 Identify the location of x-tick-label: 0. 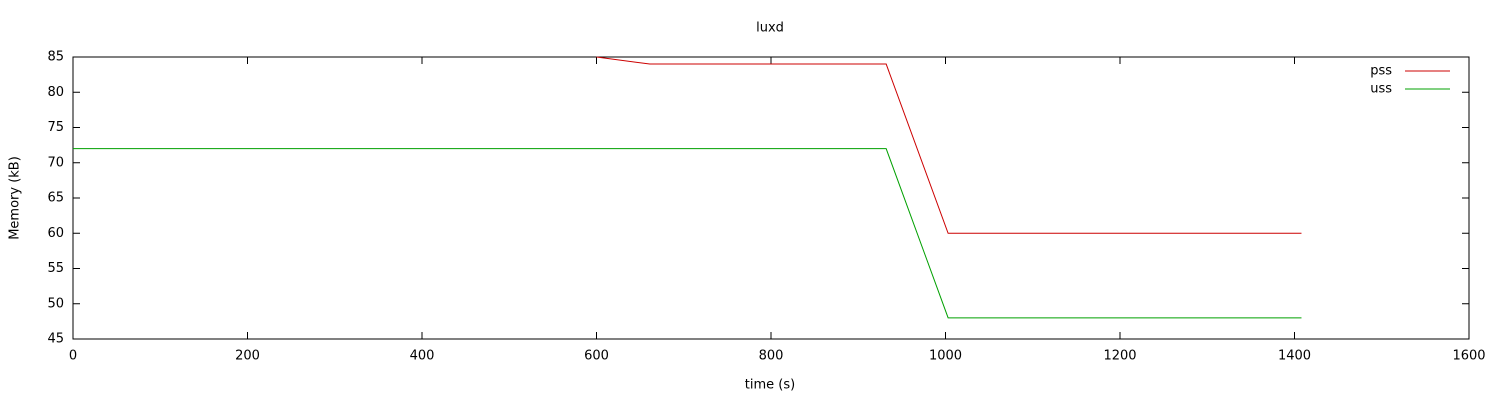
(73, 356).